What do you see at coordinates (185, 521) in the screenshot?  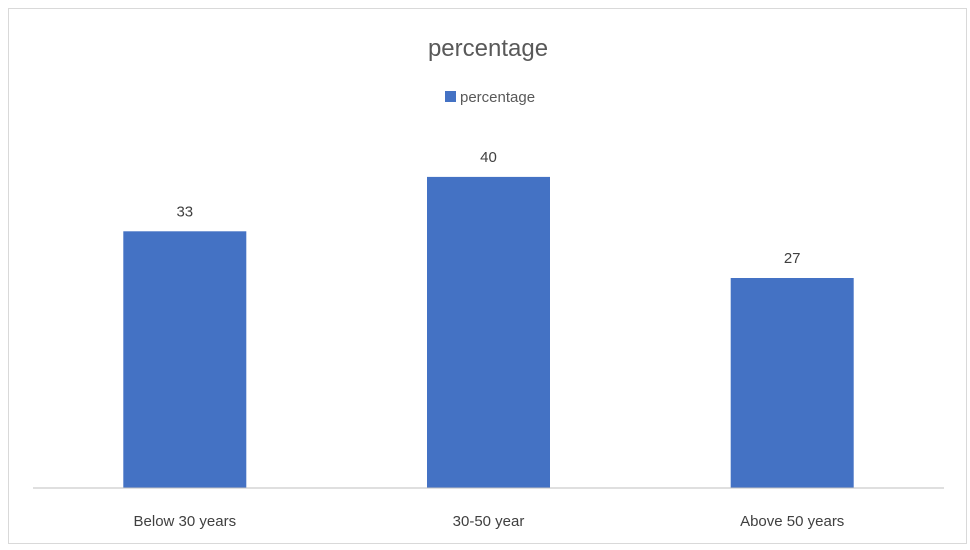 I see `x-tick-label-1: Below 30 years` at bounding box center [185, 521].